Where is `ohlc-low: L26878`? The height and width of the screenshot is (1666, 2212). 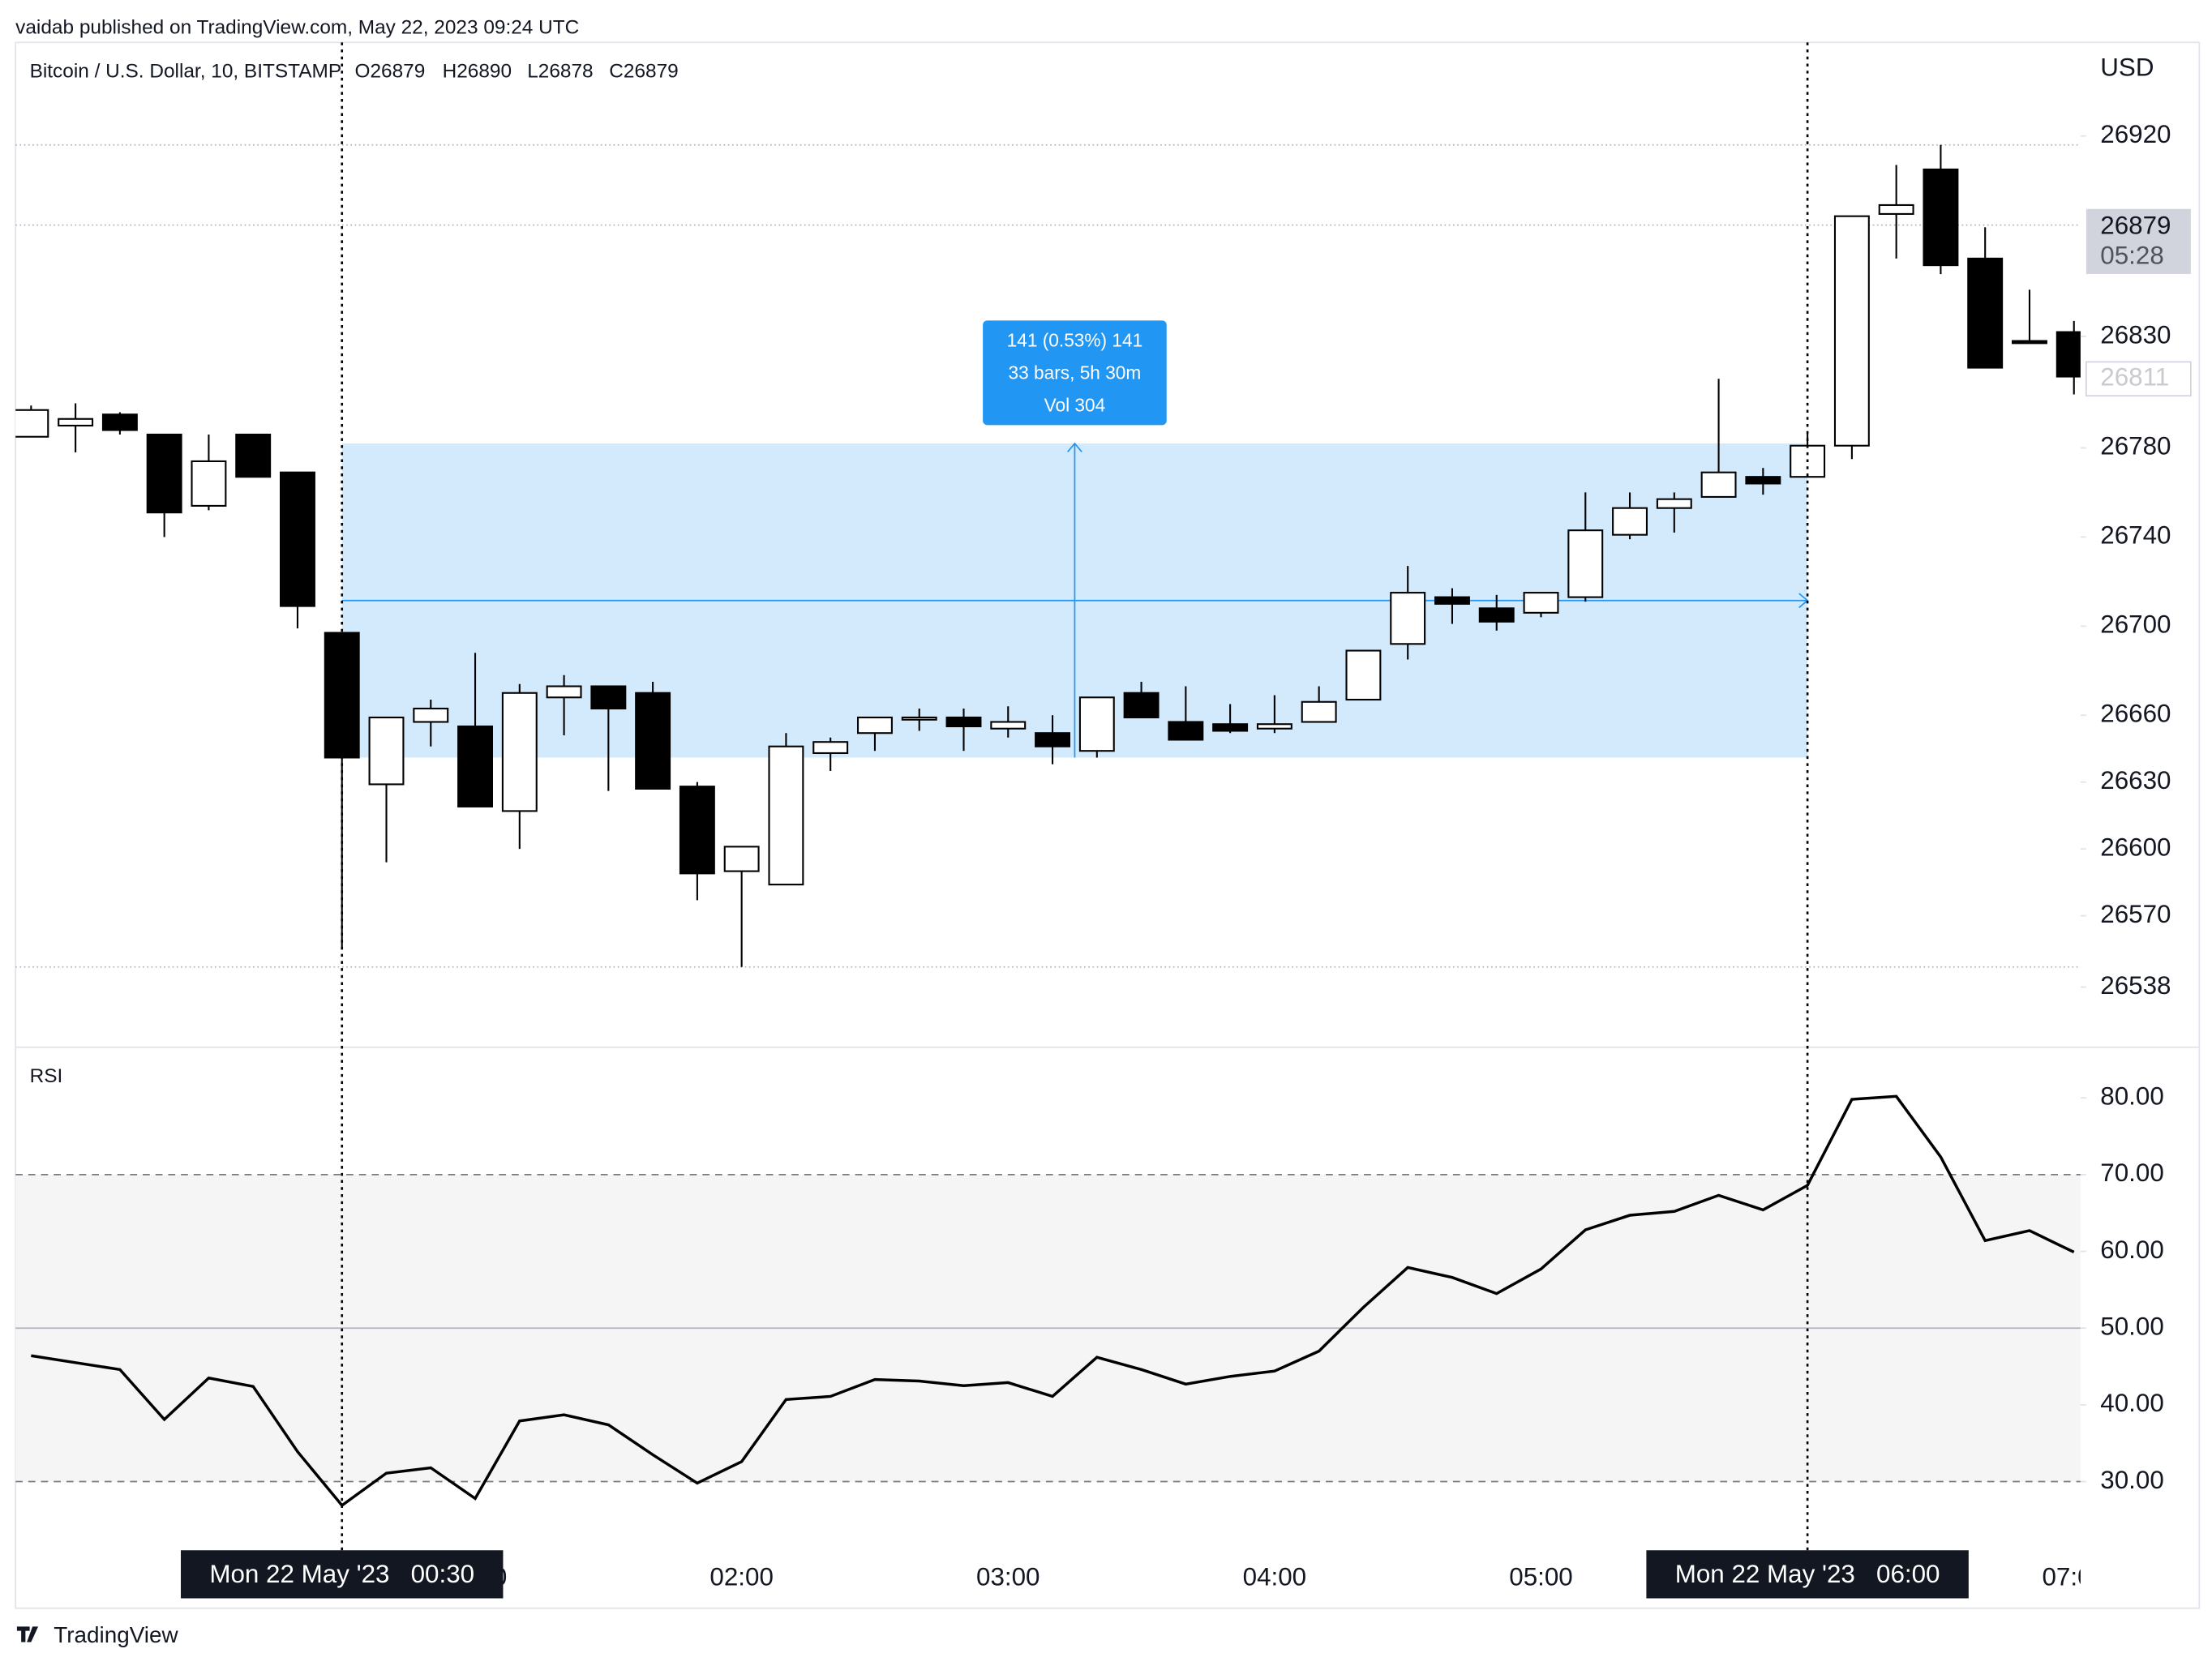
ohlc-low: L26878 is located at coordinates (560, 71).